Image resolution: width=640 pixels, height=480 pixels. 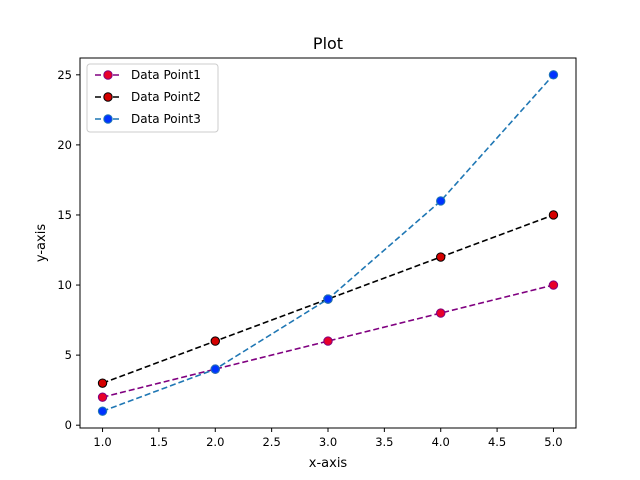 I want to click on x-axis-ticks: 1.0 1.5 2.0 2.5 3.0 3.5 4.0 4.5 5.0, so click(x=328, y=438).